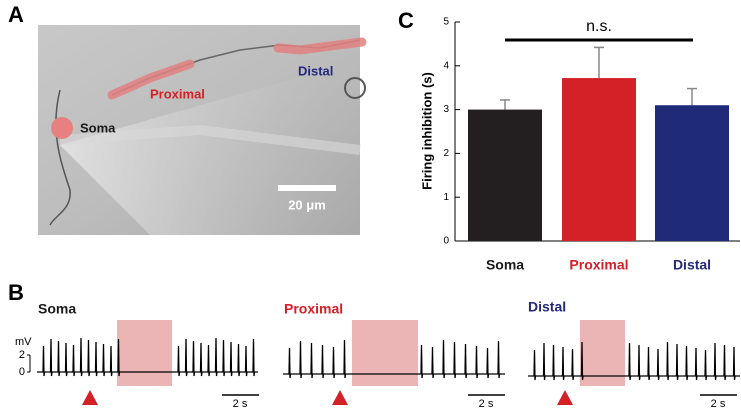 This screenshot has height=418, width=741. I want to click on x-tick-label: Distal, so click(692, 265).